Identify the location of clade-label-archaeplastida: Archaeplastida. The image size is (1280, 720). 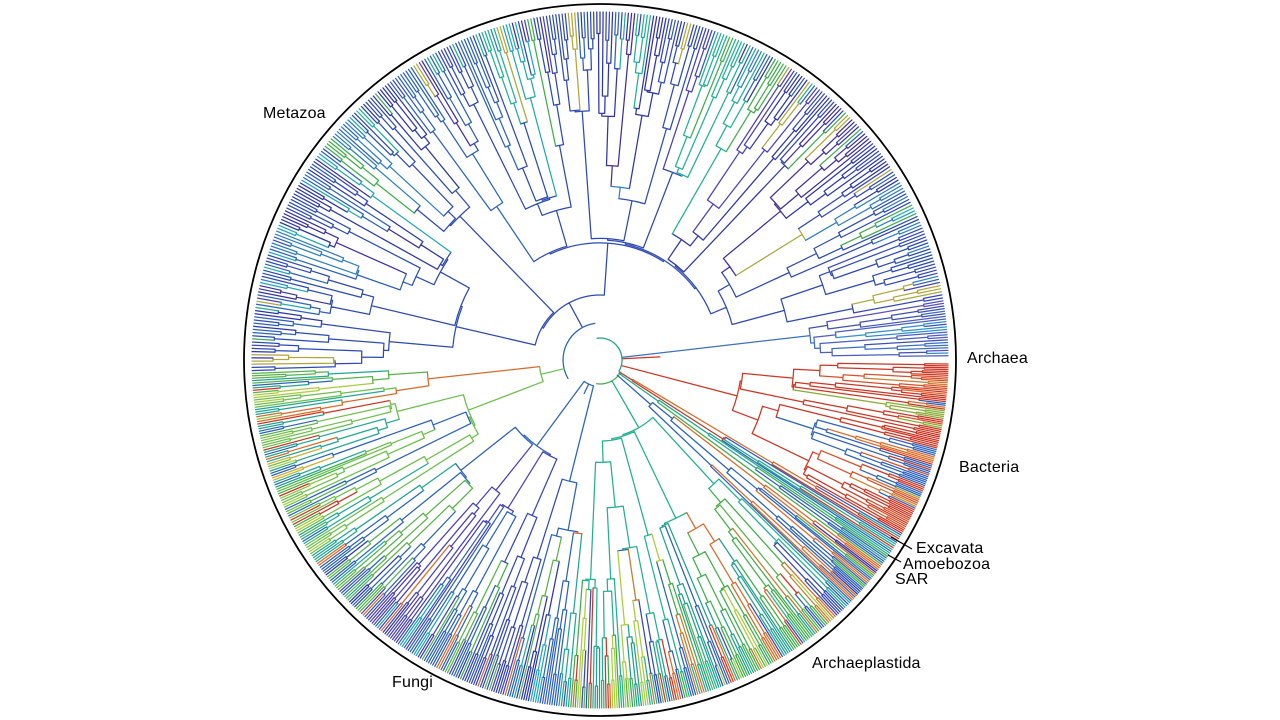
(866, 663).